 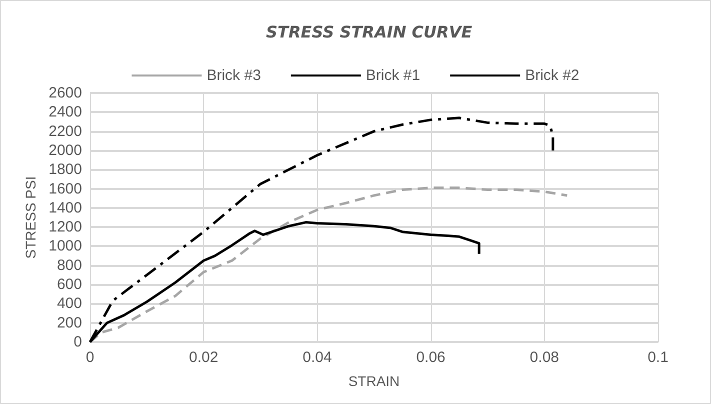 I want to click on y-tick-label: 1200, so click(x=65, y=227).